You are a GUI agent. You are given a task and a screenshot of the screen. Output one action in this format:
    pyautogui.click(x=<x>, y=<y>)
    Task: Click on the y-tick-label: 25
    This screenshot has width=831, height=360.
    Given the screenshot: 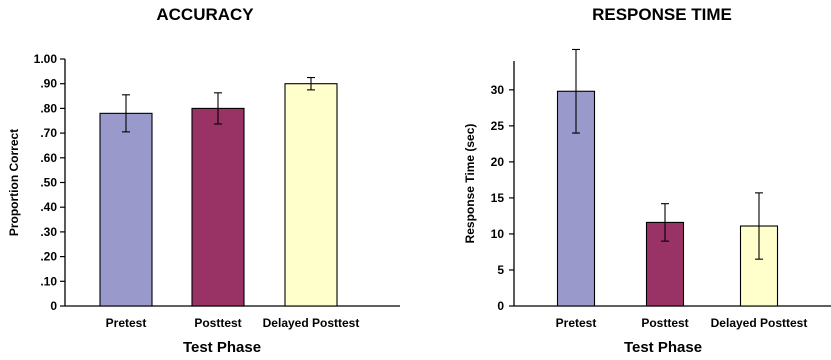 What is the action you would take?
    pyautogui.click(x=498, y=126)
    